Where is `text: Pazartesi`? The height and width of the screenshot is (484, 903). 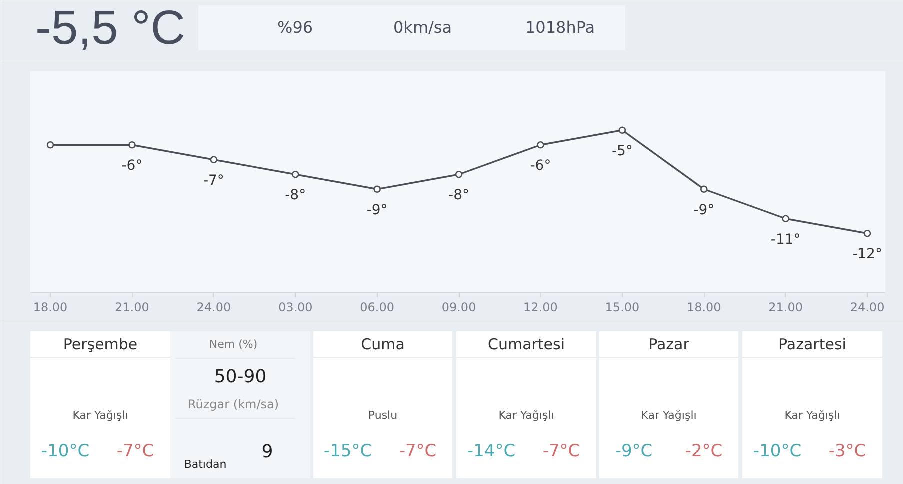 text: Pazartesi is located at coordinates (812, 345).